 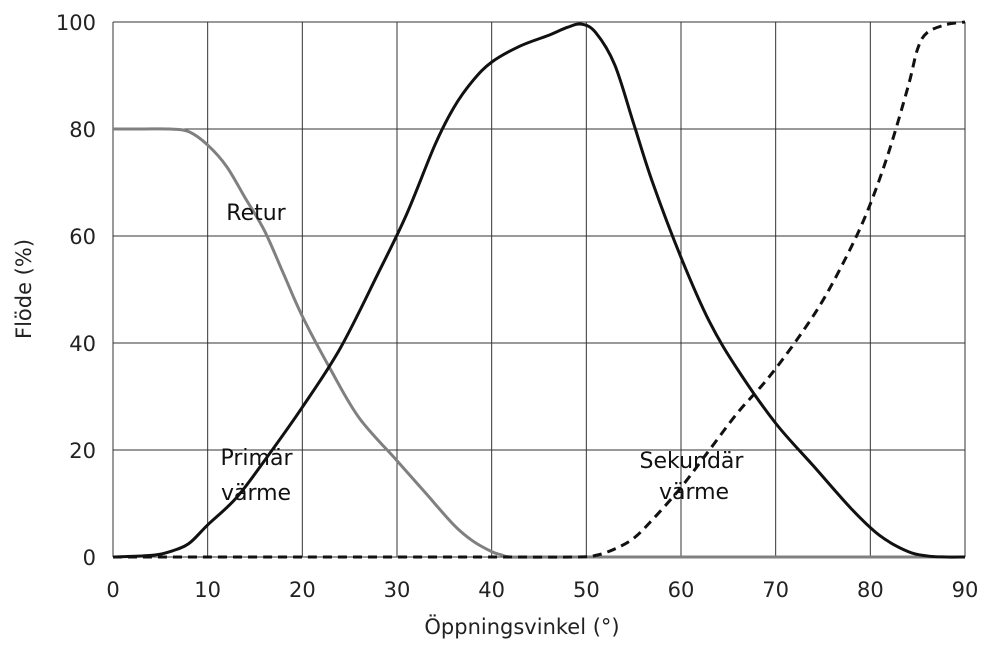 I want to click on annotation-retur-line: Retur, so click(x=256, y=213).